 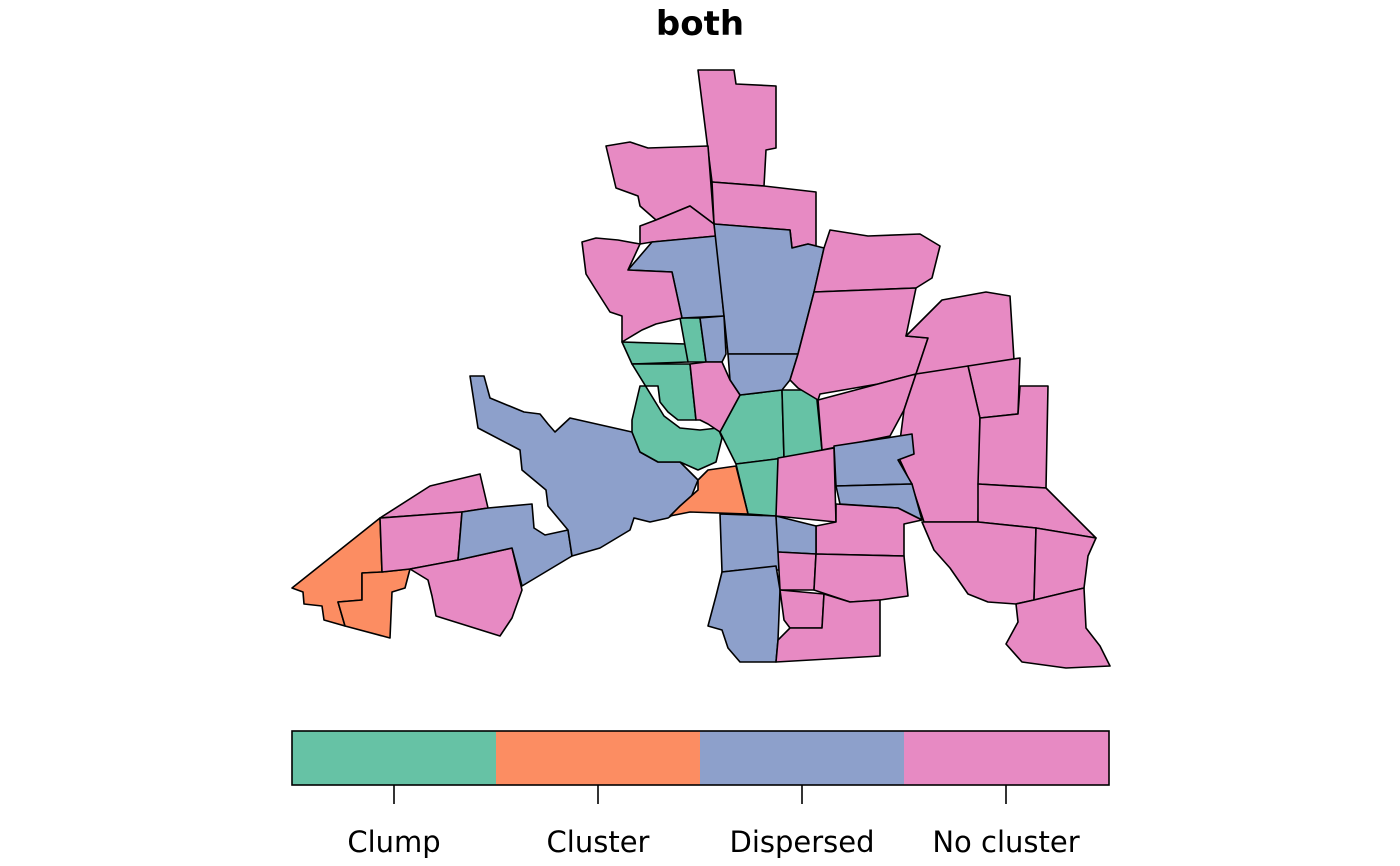 I want to click on legend-frame, so click(x=700, y=758).